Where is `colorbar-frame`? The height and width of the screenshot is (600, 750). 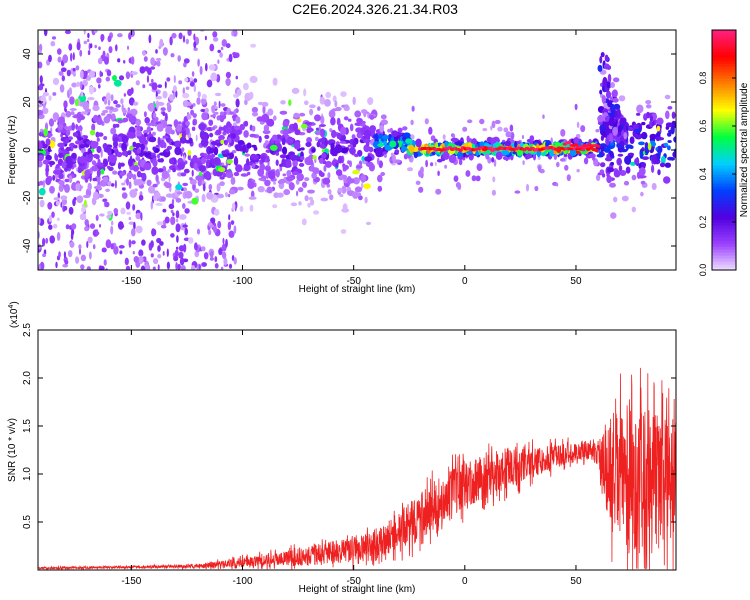 colorbar-frame is located at coordinates (724, 150).